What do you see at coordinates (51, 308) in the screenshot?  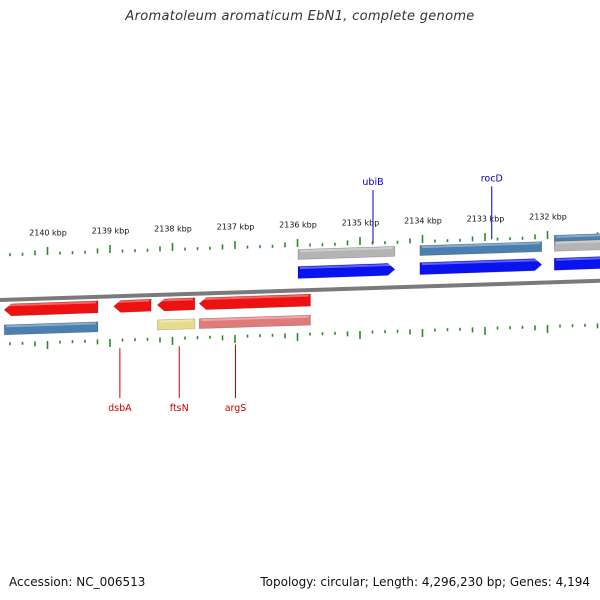 I see `feature-rev-left-cds` at bounding box center [51, 308].